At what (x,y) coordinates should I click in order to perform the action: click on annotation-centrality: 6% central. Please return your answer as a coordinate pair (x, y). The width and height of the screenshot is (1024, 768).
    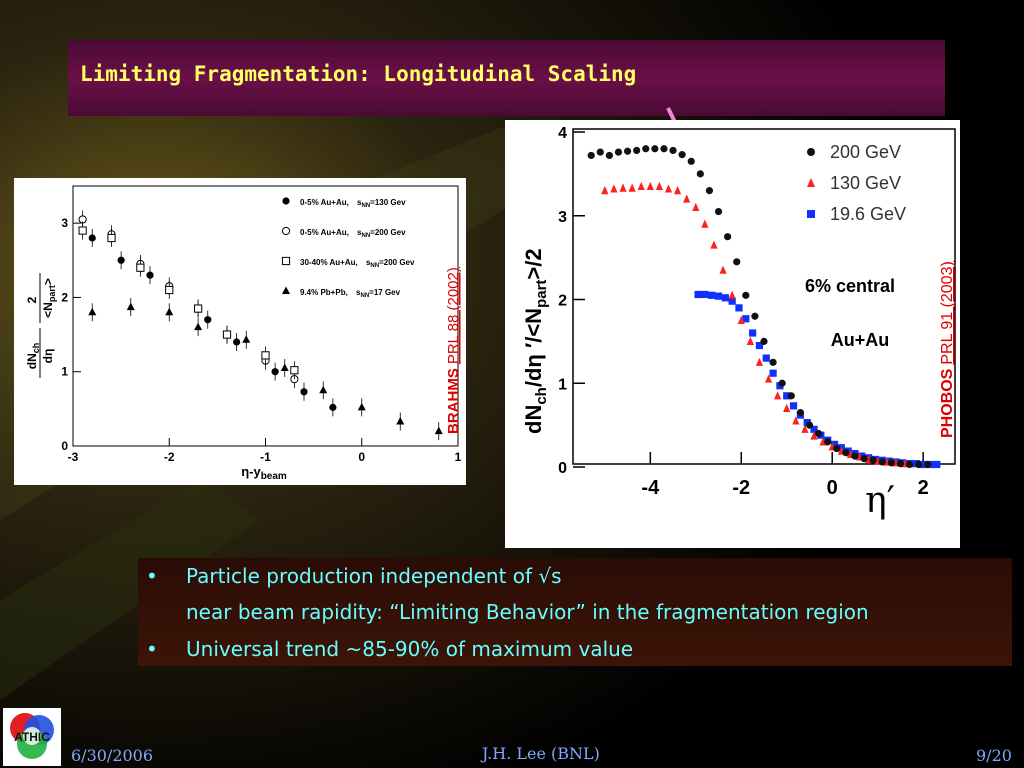
    Looking at the image, I should click on (850, 286).